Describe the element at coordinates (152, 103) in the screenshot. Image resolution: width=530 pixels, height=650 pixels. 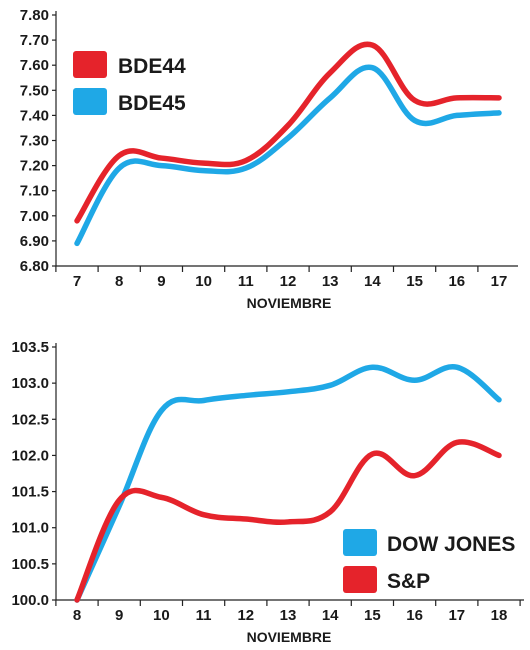
I see `legend-label-bde45: BDE45` at that location.